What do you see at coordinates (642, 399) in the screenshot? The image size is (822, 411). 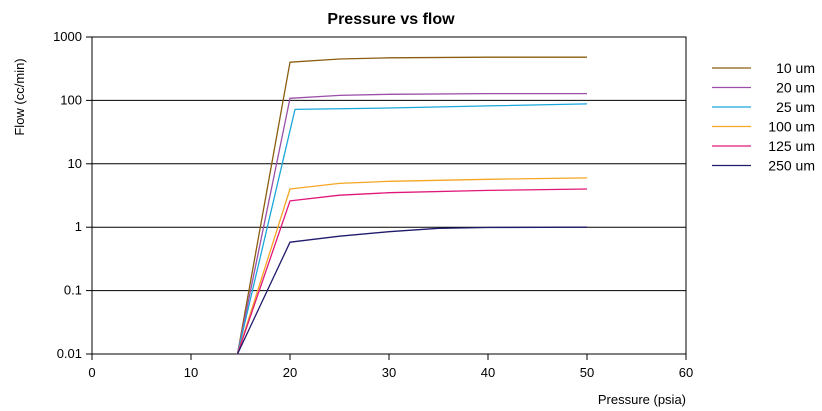 I see `x-axis-label: Pressure (psia)` at bounding box center [642, 399].